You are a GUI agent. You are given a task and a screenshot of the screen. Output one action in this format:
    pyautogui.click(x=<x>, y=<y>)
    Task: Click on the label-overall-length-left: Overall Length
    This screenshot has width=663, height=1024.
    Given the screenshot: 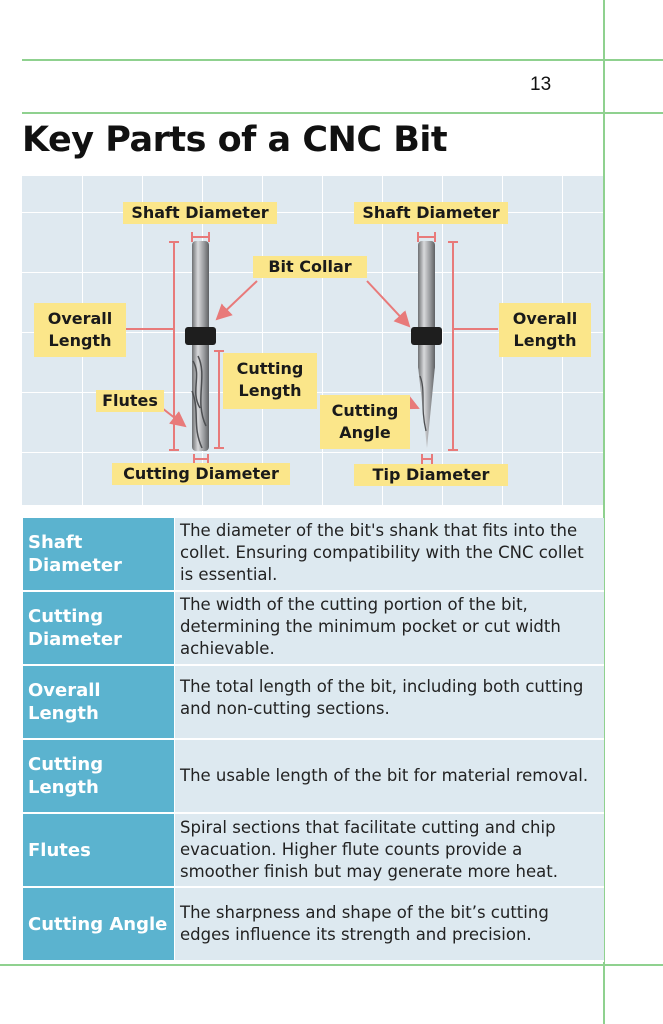 What is the action you would take?
    pyautogui.click(x=80, y=330)
    